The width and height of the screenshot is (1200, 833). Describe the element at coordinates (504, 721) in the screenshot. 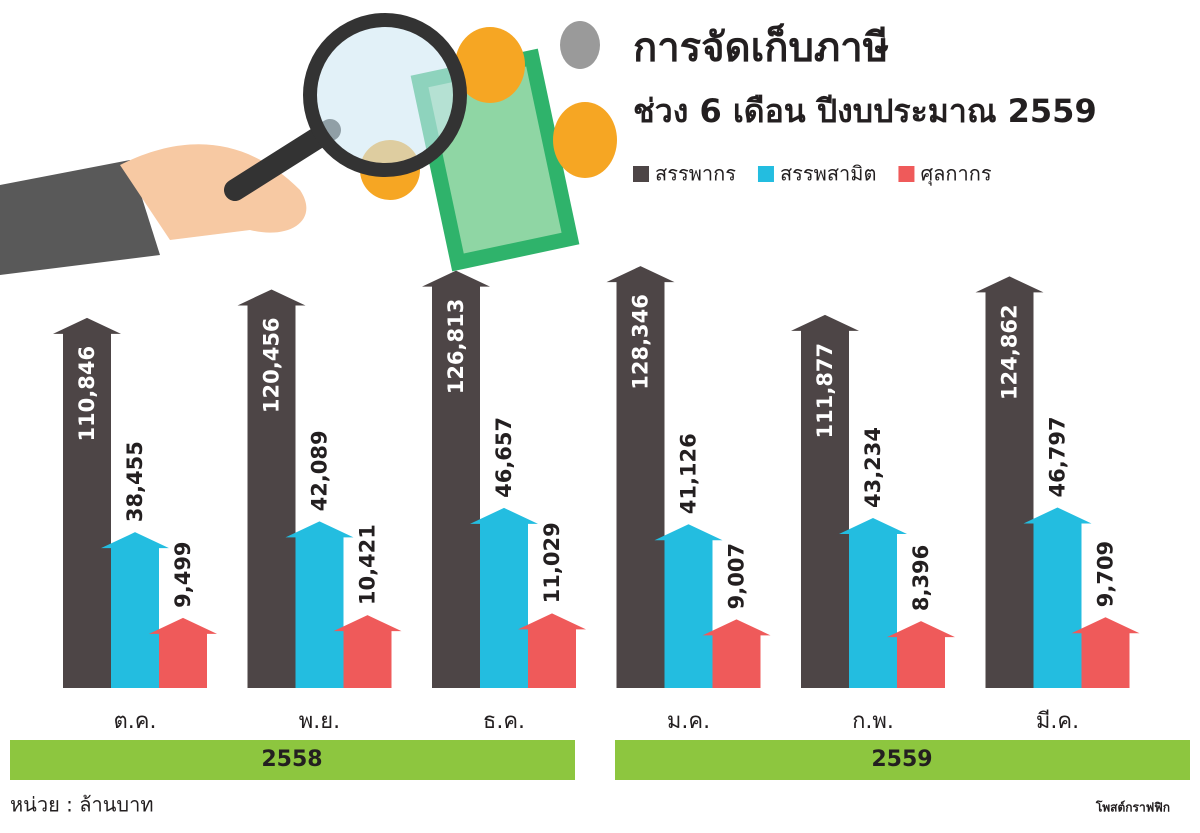

I see `x-tick-label: ธ.ค.` at that location.